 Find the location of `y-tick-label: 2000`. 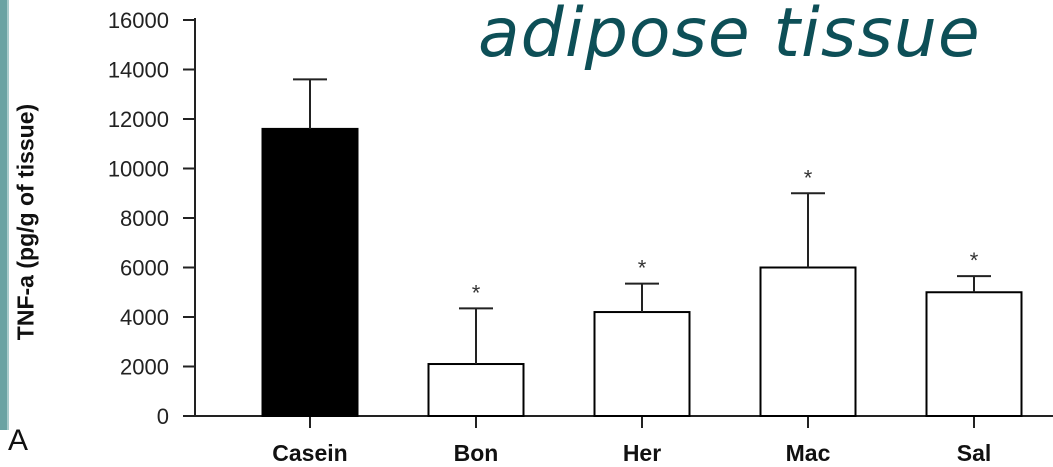

y-tick-label: 2000 is located at coordinates (144, 367).